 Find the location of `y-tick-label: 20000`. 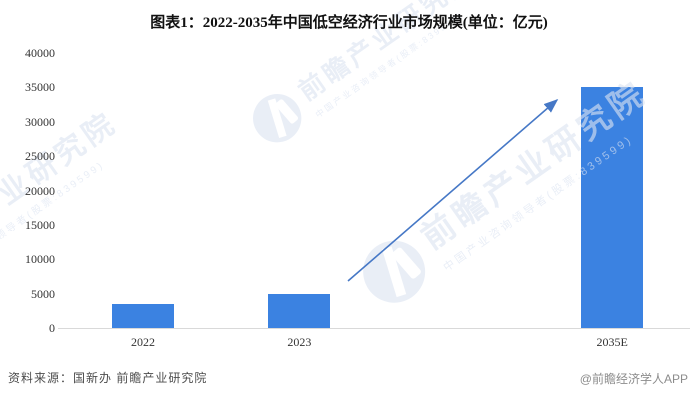

y-tick-label: 20000 is located at coordinates (40, 190).